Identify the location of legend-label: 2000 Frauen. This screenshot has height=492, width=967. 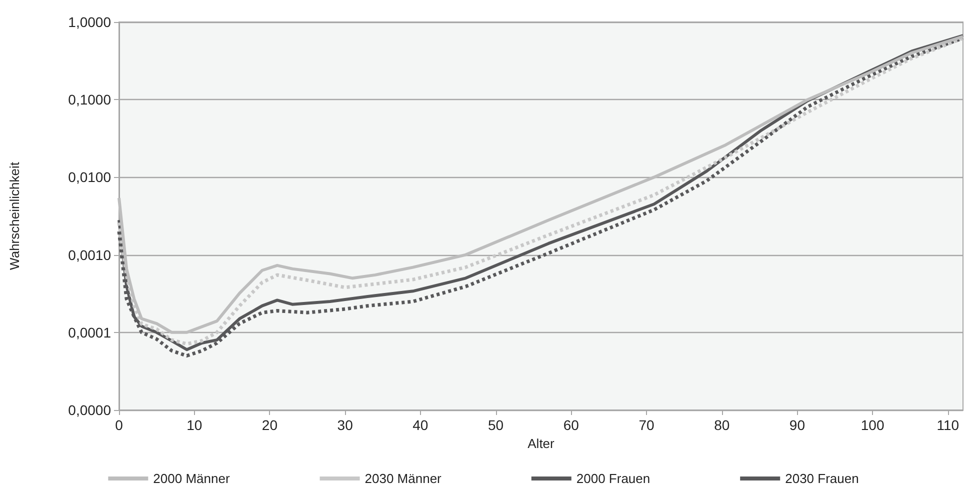
(613, 478).